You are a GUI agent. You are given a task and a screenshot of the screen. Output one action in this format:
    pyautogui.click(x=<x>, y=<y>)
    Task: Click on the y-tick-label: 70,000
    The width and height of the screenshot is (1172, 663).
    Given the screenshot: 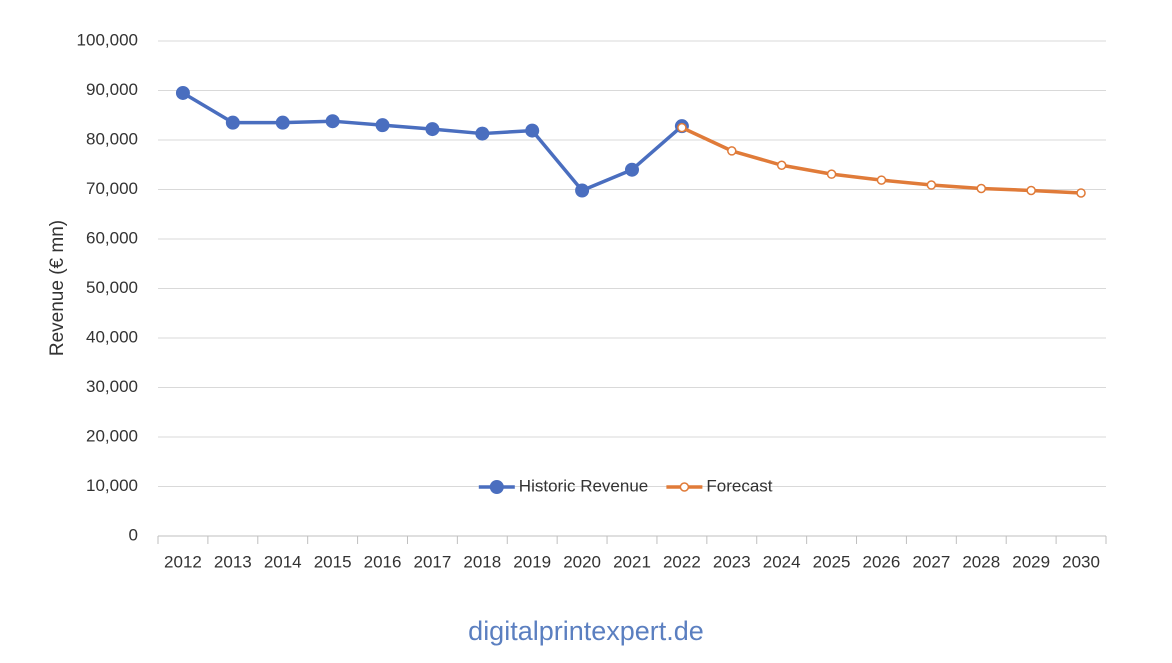 What is the action you would take?
    pyautogui.click(x=112, y=188)
    